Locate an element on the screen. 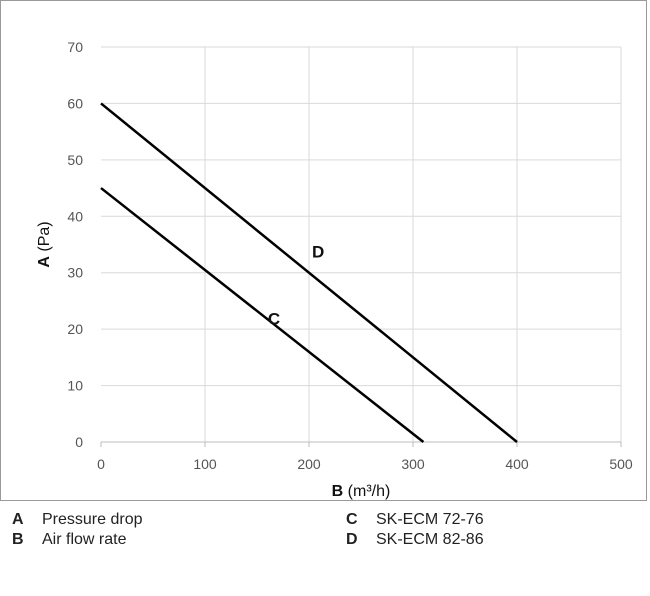 The image size is (650, 596). x-tick-label: 200 is located at coordinates (309, 464).